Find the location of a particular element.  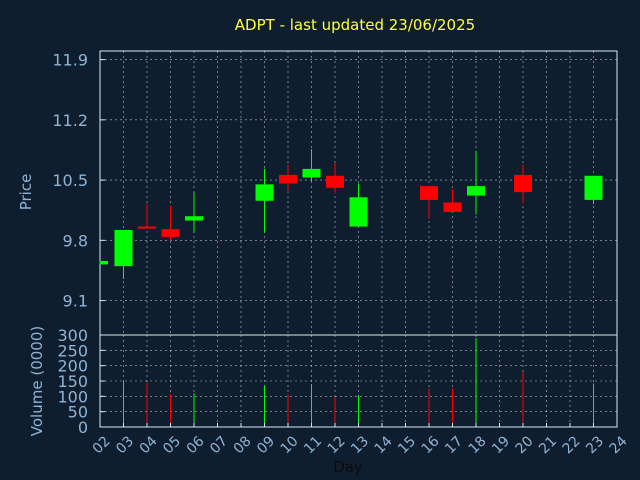

x-tick-label: 14 is located at coordinates (384, 445).